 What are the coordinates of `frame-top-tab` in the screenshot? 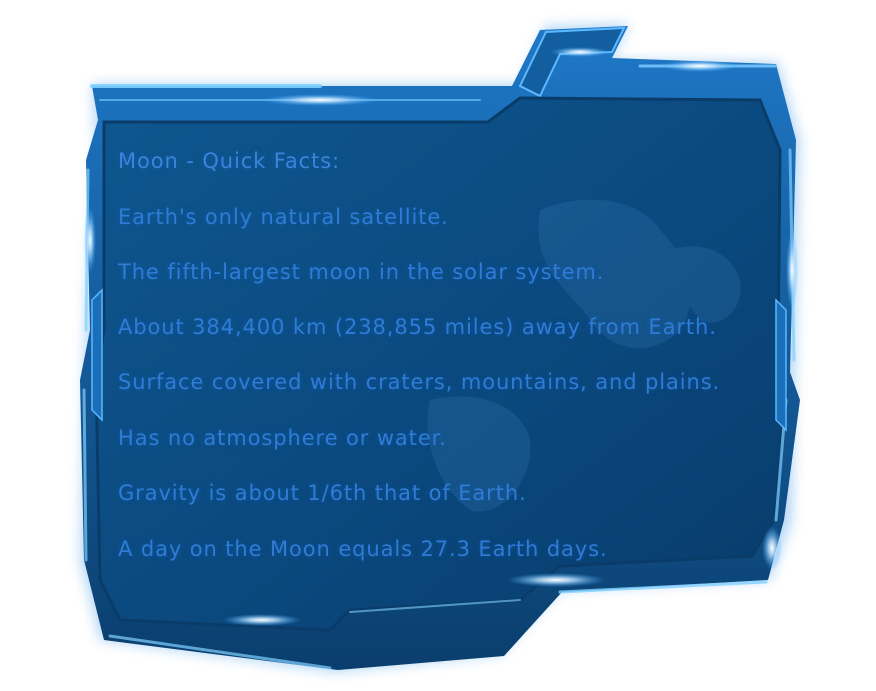 It's located at (572, 62).